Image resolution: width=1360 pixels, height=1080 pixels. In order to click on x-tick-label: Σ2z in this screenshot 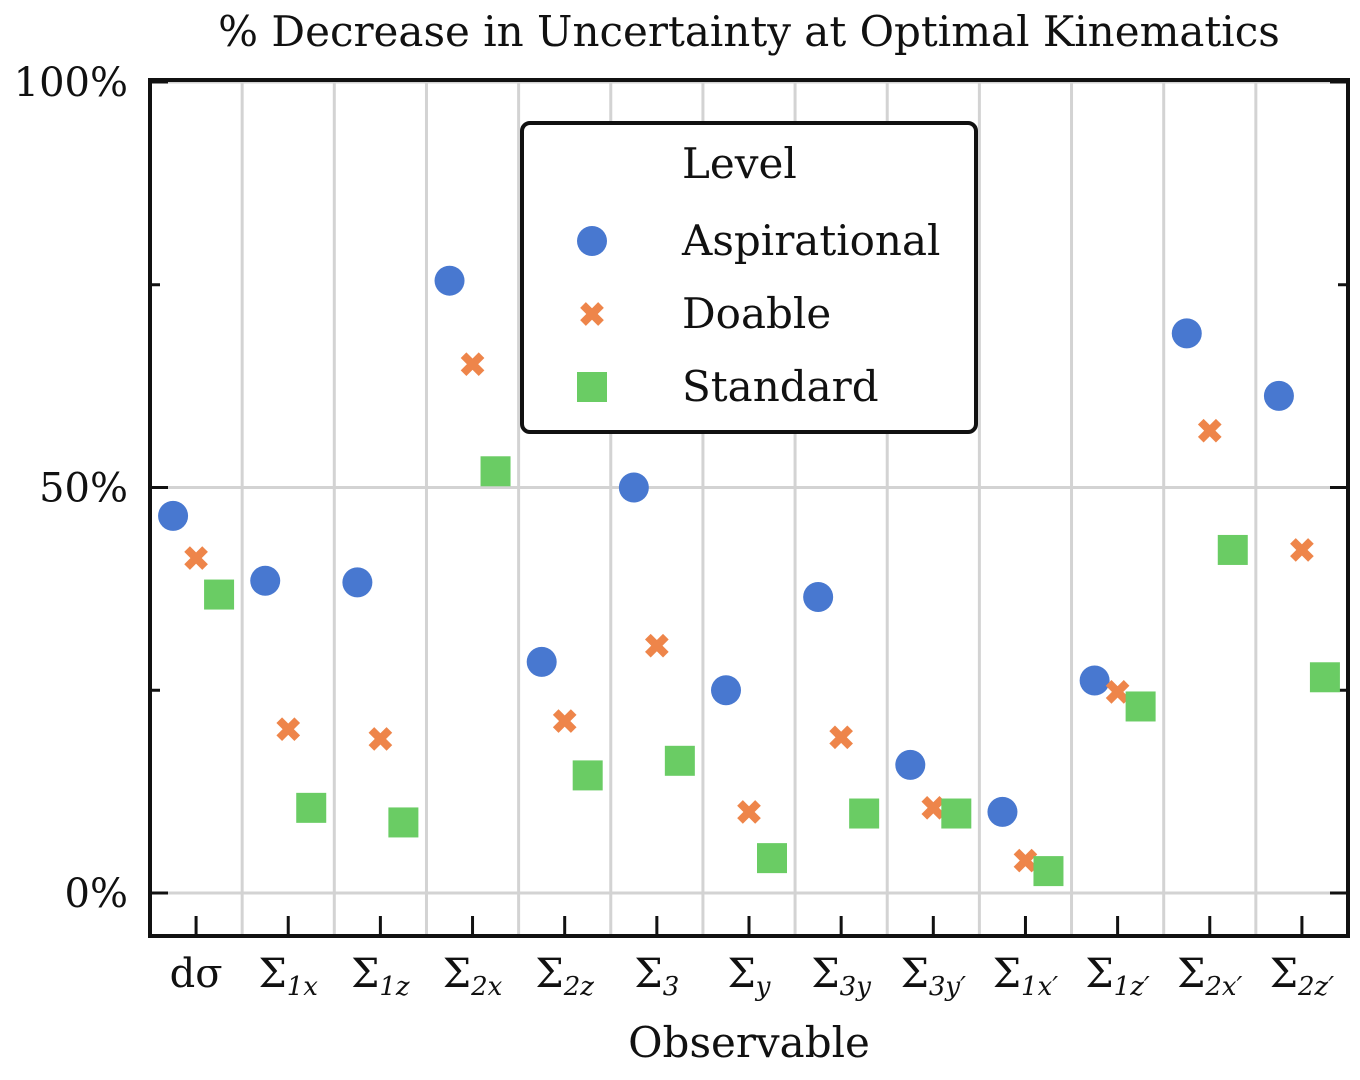, I will do `click(564, 976)`.